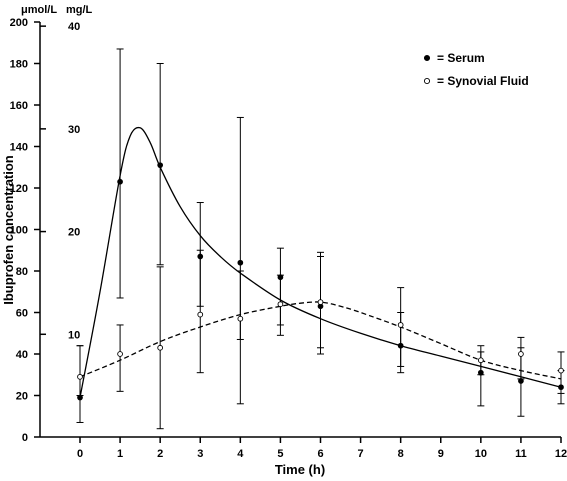 Image resolution: width=567 pixels, height=481 pixels. Describe the element at coordinates (74, 130) in the screenshot. I see `y2-tick-label: 30` at that location.